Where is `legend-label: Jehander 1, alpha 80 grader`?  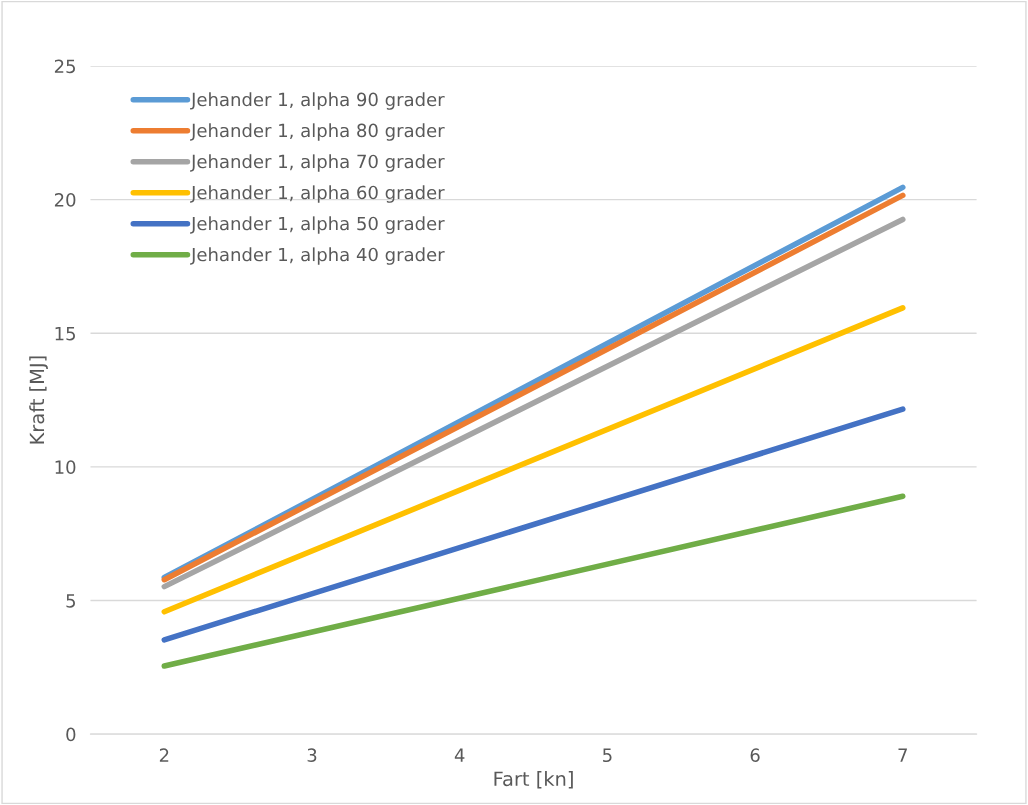
legend-label: Jehander 1, alpha 80 grader is located at coordinates (317, 132).